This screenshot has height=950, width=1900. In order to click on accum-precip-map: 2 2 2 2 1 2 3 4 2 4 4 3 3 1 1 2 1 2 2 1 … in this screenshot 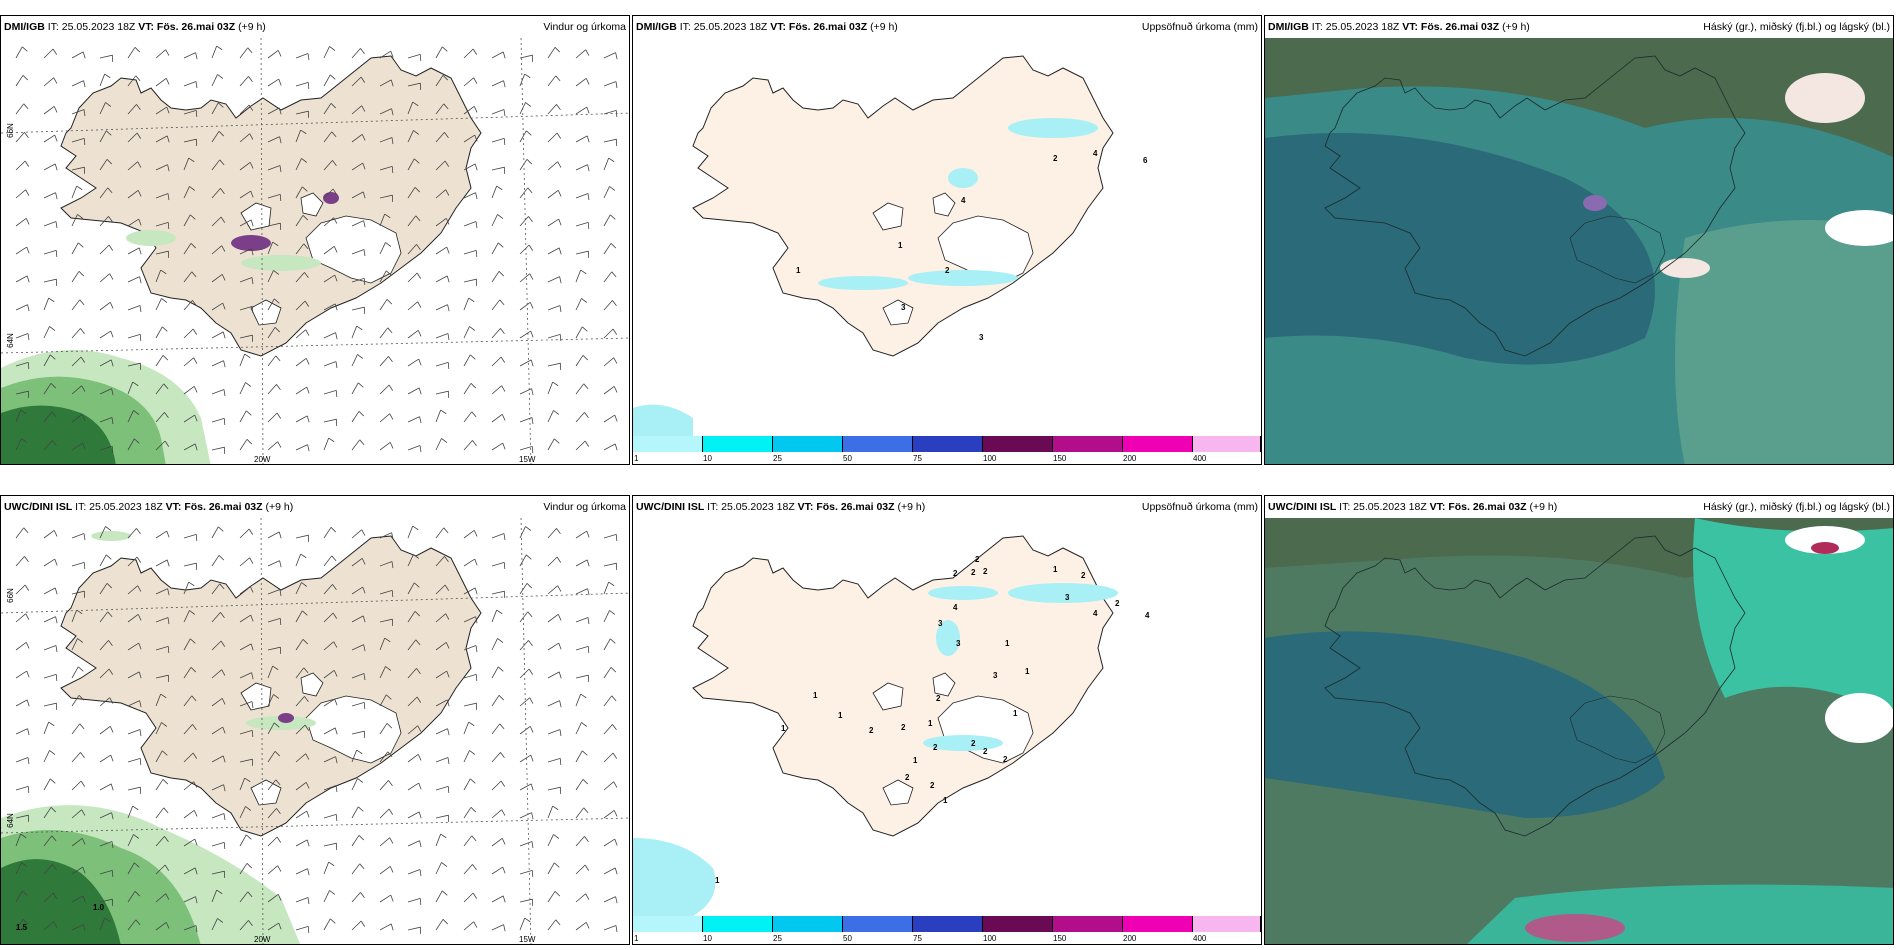, I will do `click(947, 717)`.